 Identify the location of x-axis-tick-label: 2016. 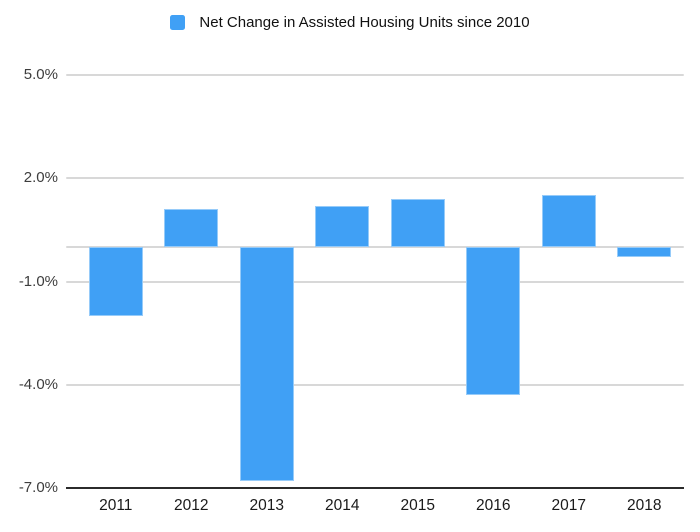
(493, 505).